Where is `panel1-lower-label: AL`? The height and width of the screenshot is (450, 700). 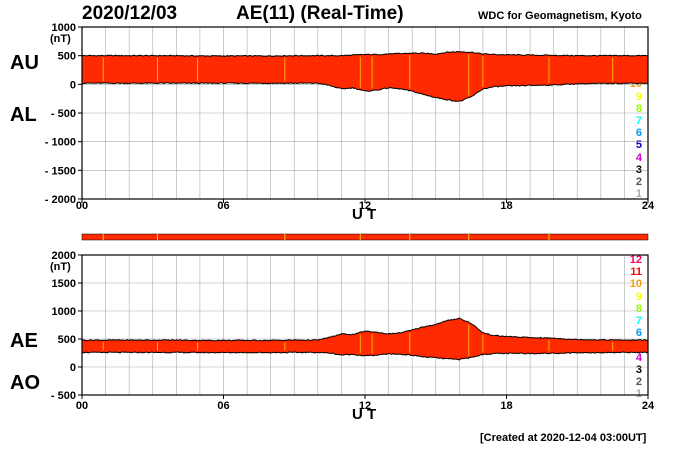 panel1-lower-label: AL is located at coordinates (23, 115).